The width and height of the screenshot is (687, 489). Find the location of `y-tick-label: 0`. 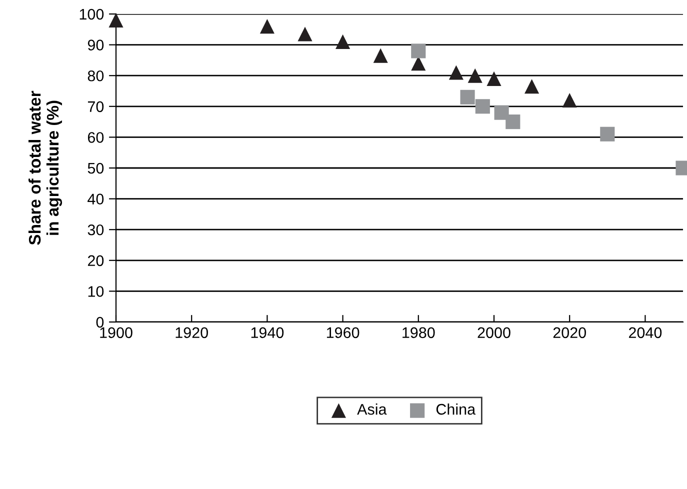

y-tick-label: 0 is located at coordinates (100, 322).